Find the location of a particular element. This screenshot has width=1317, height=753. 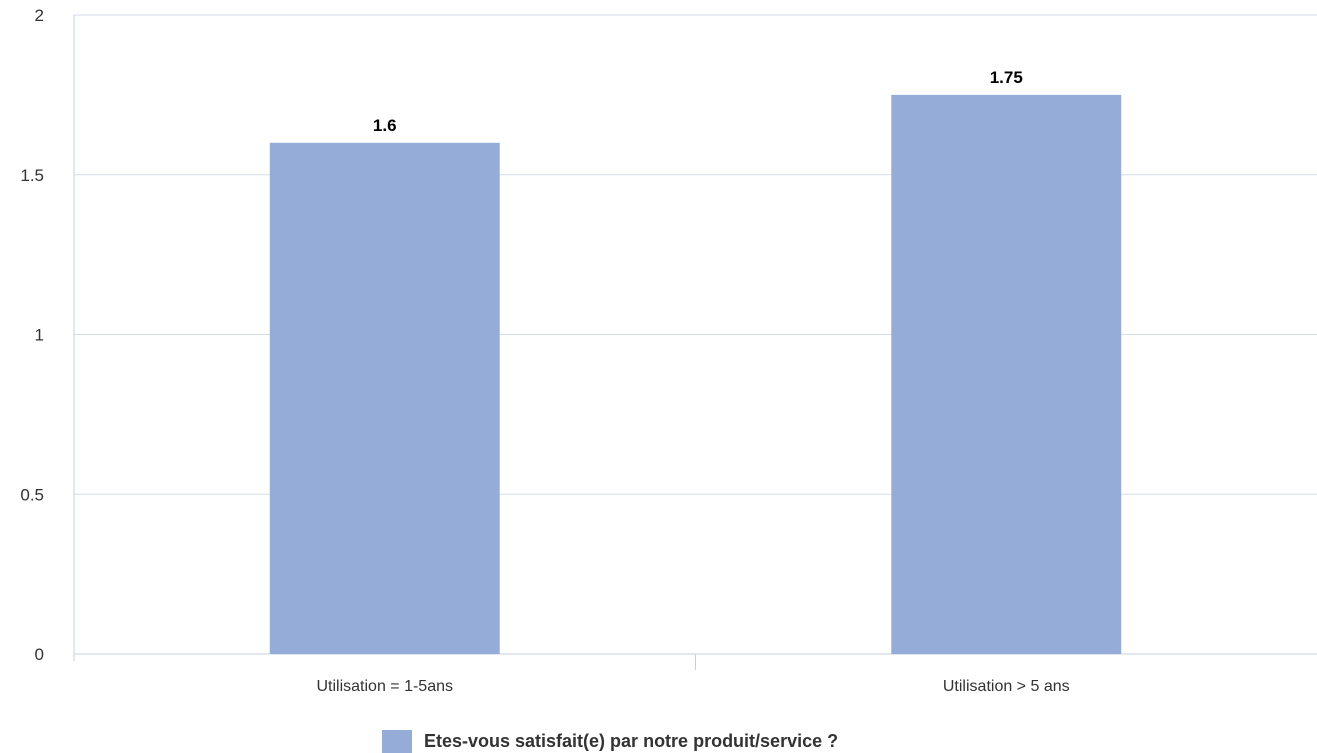

y-tick-label: 1 is located at coordinates (39, 335).